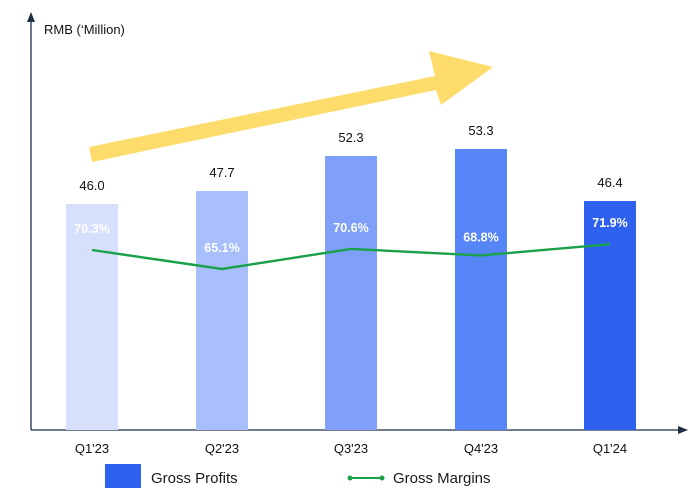 The width and height of the screenshot is (700, 492). I want to click on x-tick-label-1: Q2'23, so click(222, 448).